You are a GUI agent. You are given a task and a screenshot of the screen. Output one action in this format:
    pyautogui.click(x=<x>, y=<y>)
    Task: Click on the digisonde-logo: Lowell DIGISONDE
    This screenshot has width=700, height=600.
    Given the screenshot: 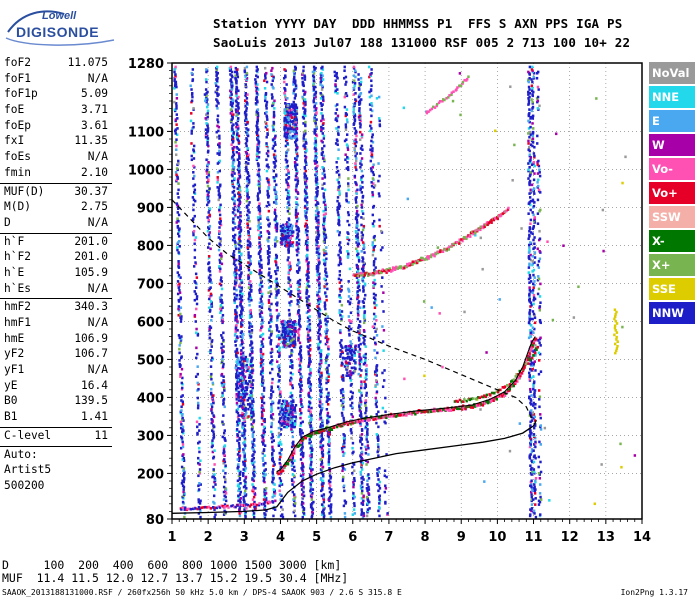 What is the action you would take?
    pyautogui.click(x=64, y=27)
    